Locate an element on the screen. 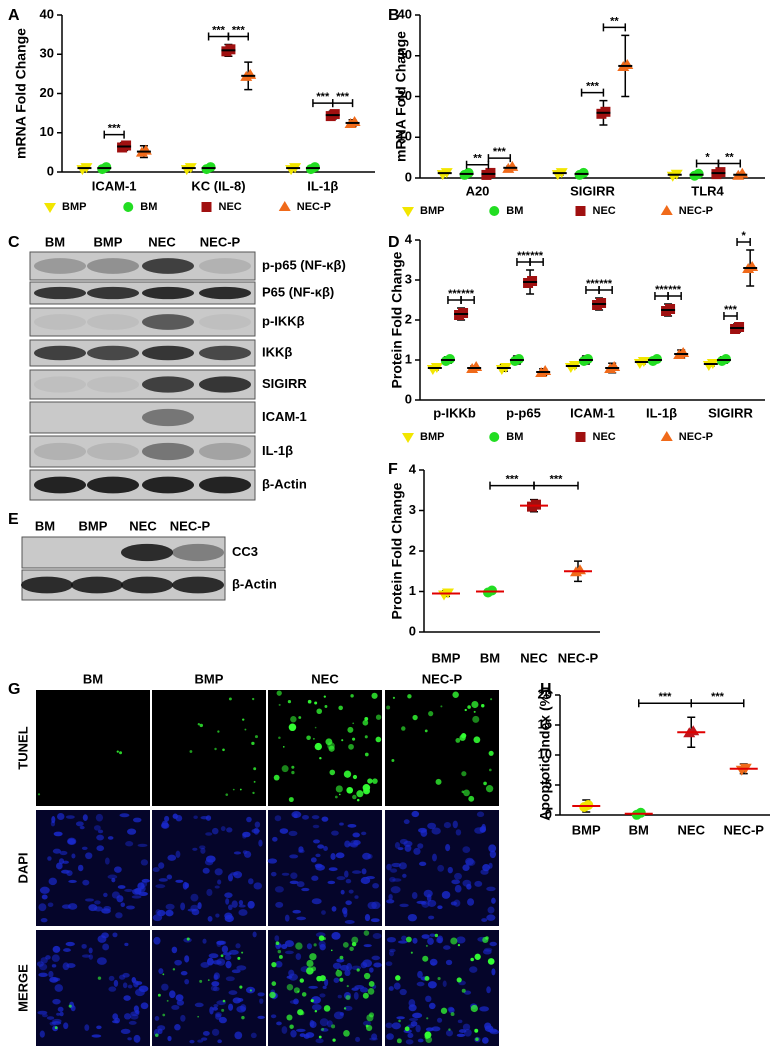 The height and width of the screenshot is (1050, 776). panel-label: D is located at coordinates (394, 242).